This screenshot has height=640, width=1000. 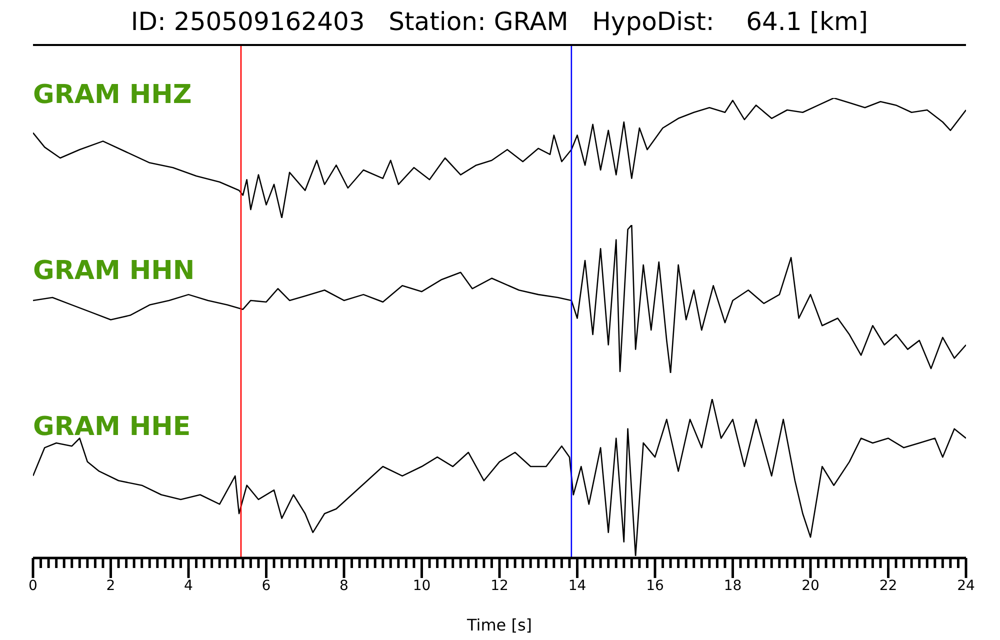 What do you see at coordinates (112, 95) in the screenshot?
I see `series-label: GRAM HHZ` at bounding box center [112, 95].